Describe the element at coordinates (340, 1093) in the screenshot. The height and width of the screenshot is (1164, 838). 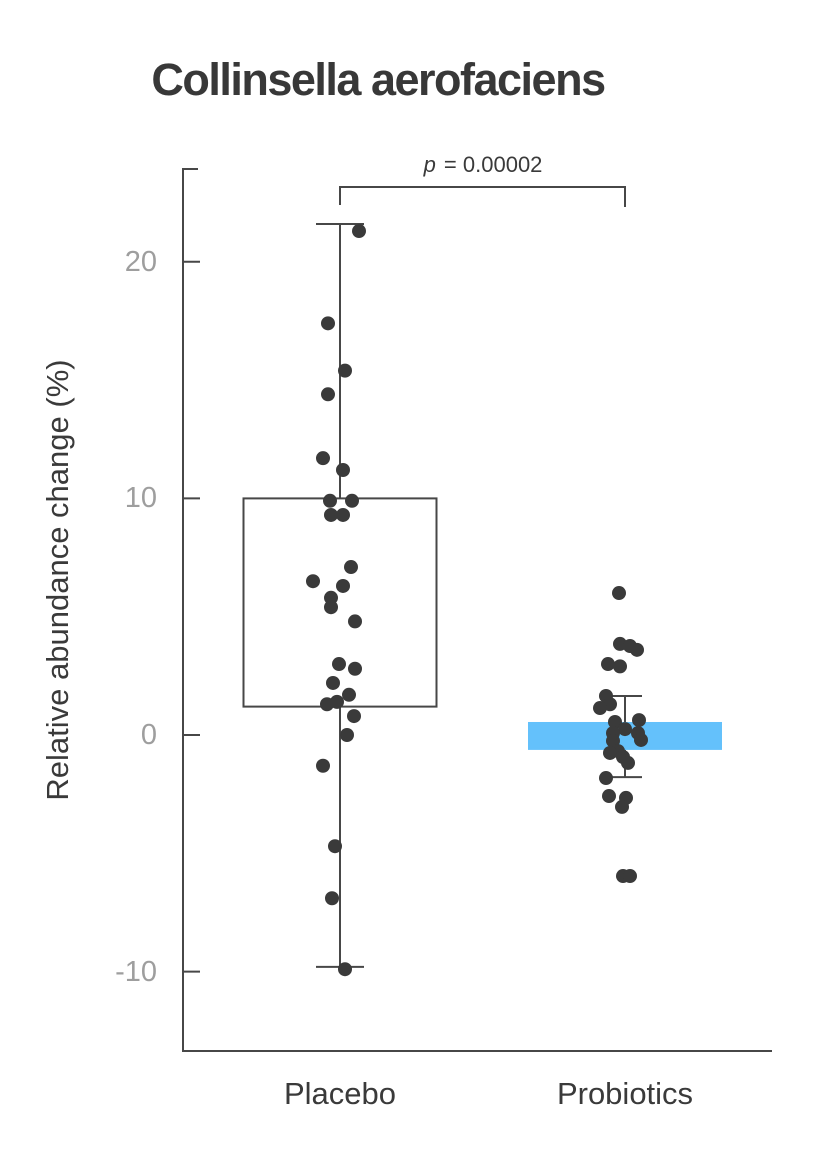
I see `x-category-label-placebo: Placebo` at that location.